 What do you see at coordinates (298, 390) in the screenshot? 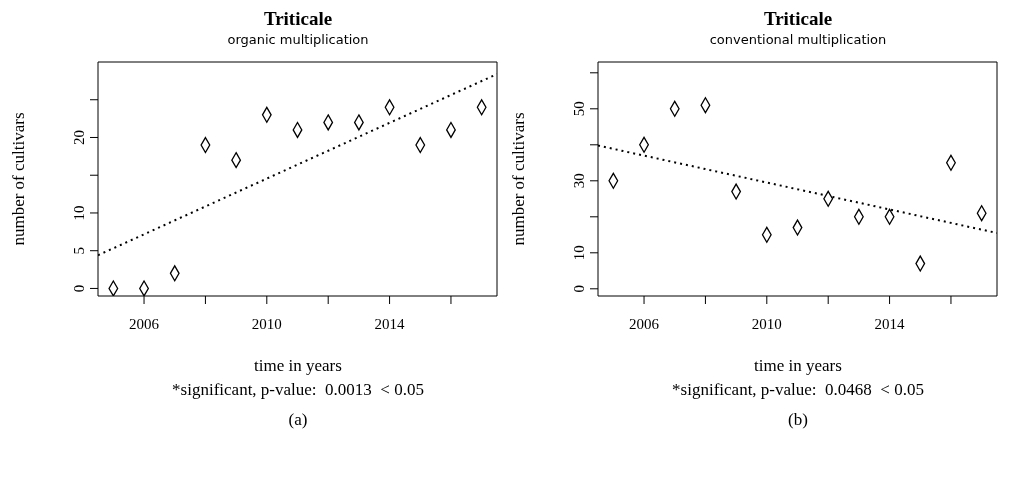
I see `text: *significant, p-value: 0.0013 < 0.05` at bounding box center [298, 390].